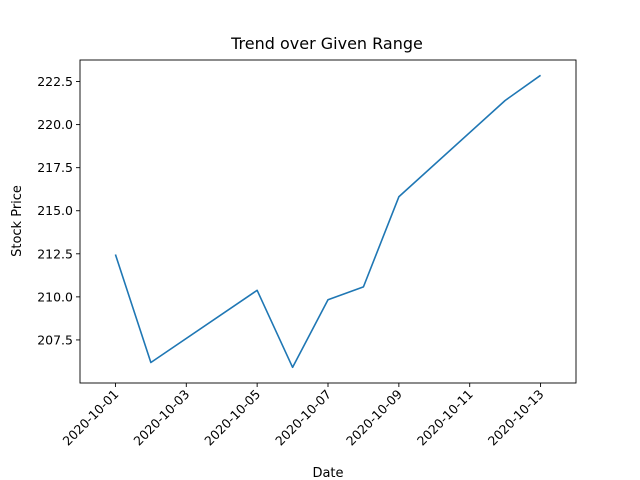 This screenshot has width=640, height=480. Describe the element at coordinates (55, 253) in the screenshot. I see `y-tick-label-2: 212.5` at that location.